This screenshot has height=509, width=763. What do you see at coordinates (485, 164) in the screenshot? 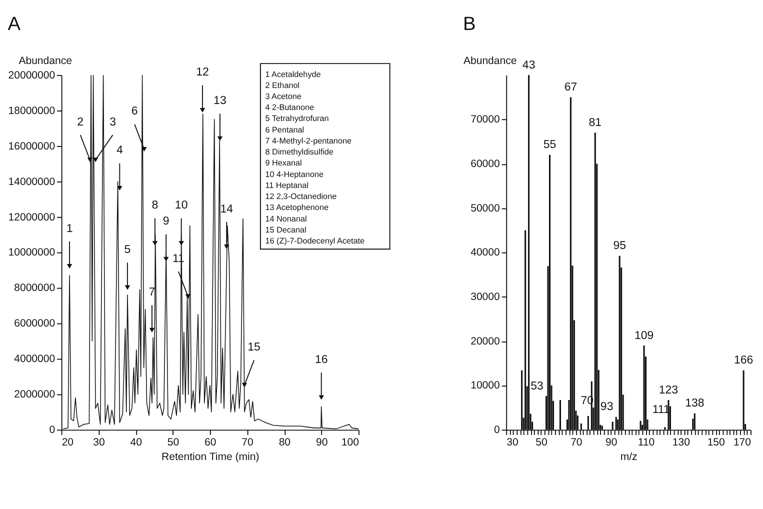
I see `y-tick-label: 60000` at bounding box center [485, 164].